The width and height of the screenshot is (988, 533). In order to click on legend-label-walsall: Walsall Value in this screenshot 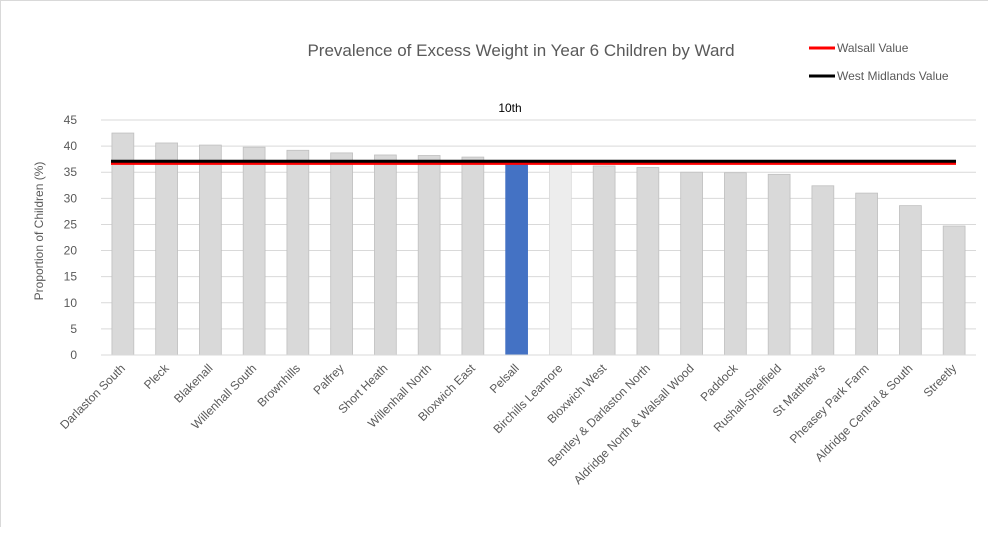, I will do `click(873, 48)`.